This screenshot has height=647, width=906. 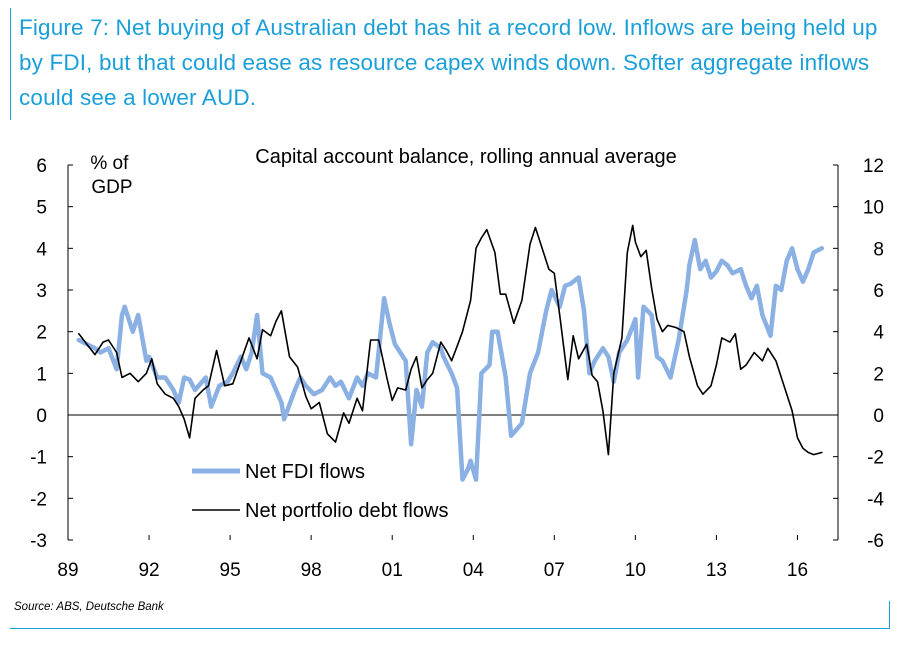 What do you see at coordinates (716, 570) in the screenshot?
I see `x-tick-label: 13` at bounding box center [716, 570].